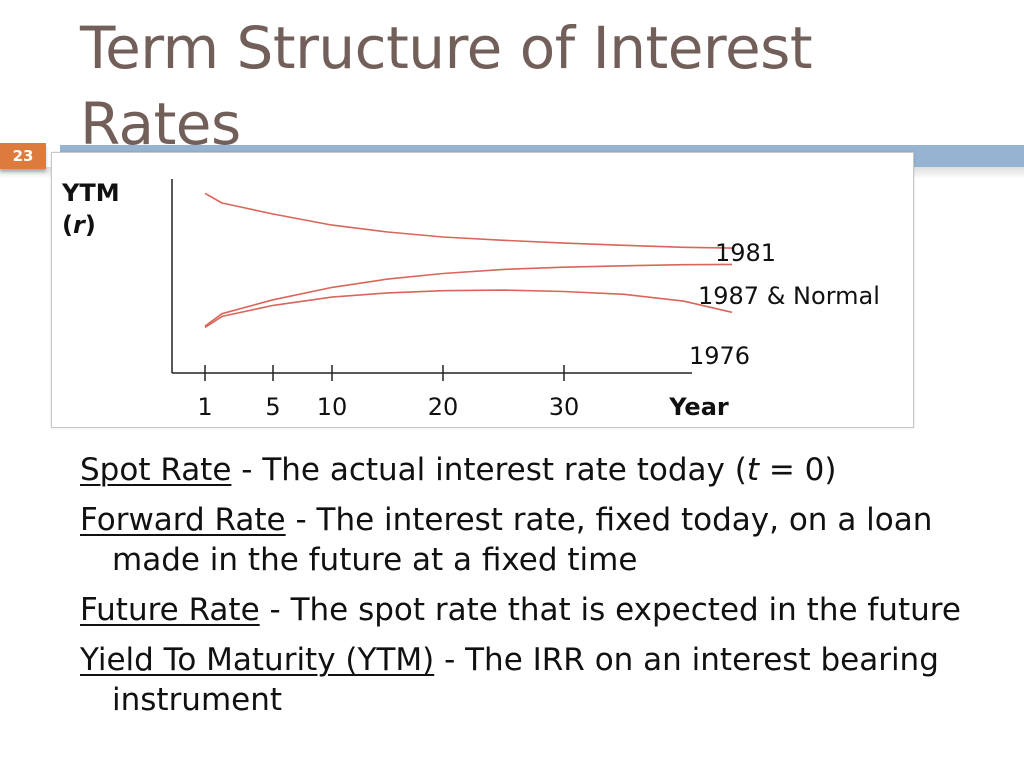  What do you see at coordinates (443, 407) in the screenshot?
I see `x-tick-label-20: 20` at bounding box center [443, 407].